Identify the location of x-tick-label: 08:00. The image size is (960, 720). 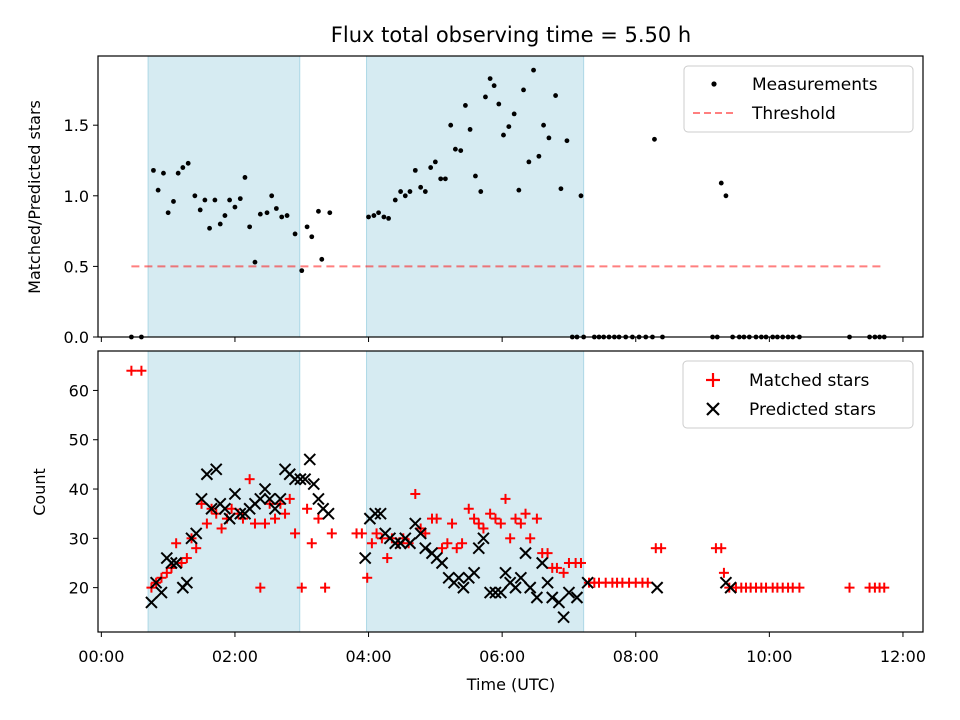
(636, 656).